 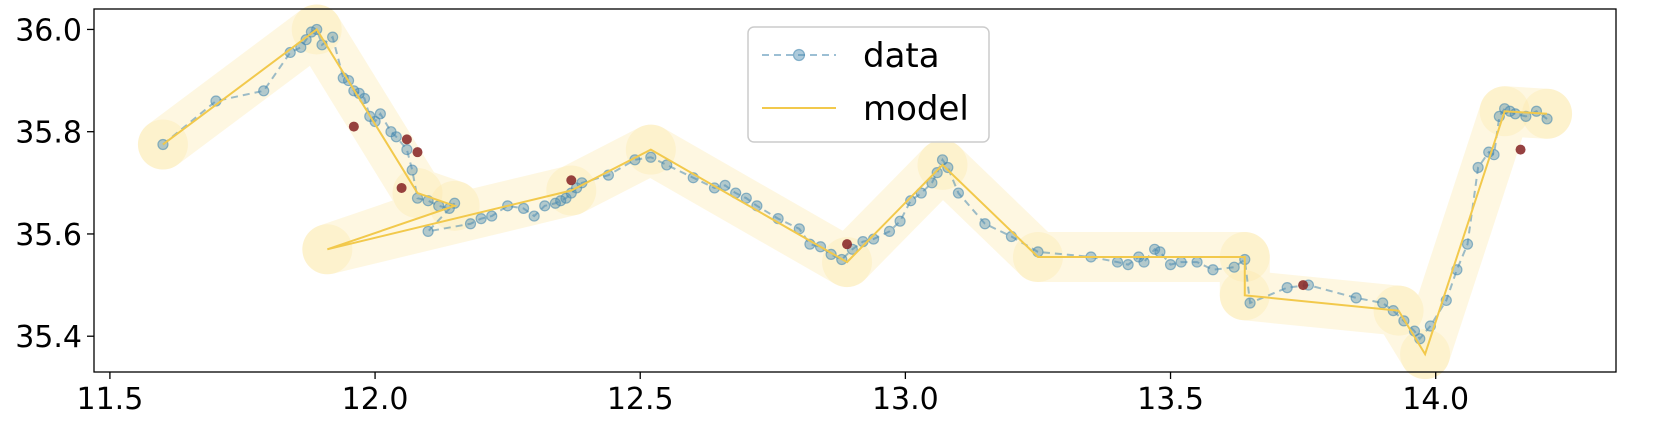 I want to click on x-tick-label: 11.5, so click(x=110, y=399).